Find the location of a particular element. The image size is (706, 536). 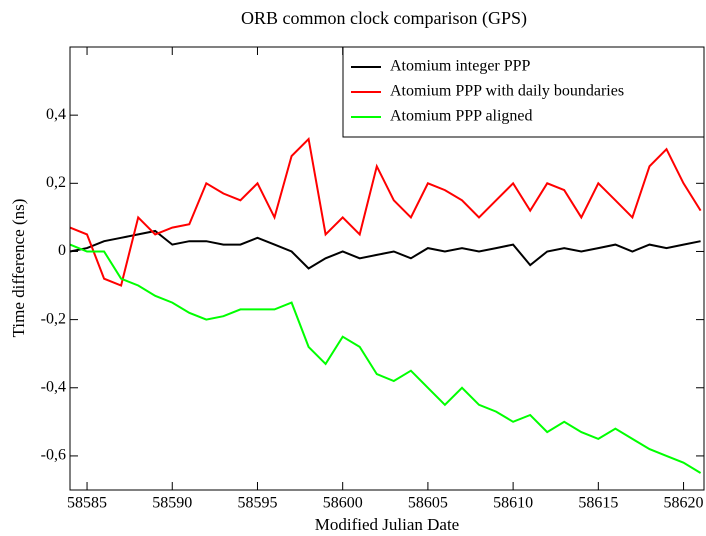

legend-label: Atomium PPP aligned is located at coordinates (461, 116).